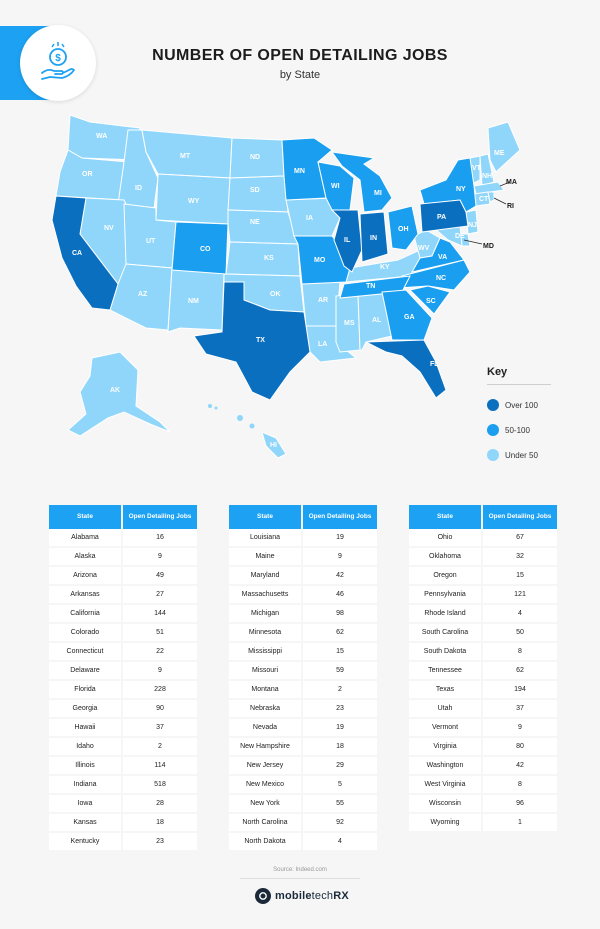 This screenshot has width=600, height=929. Describe the element at coordinates (303, 614) in the screenshot. I see `table-row: Michigan 98` at that location.